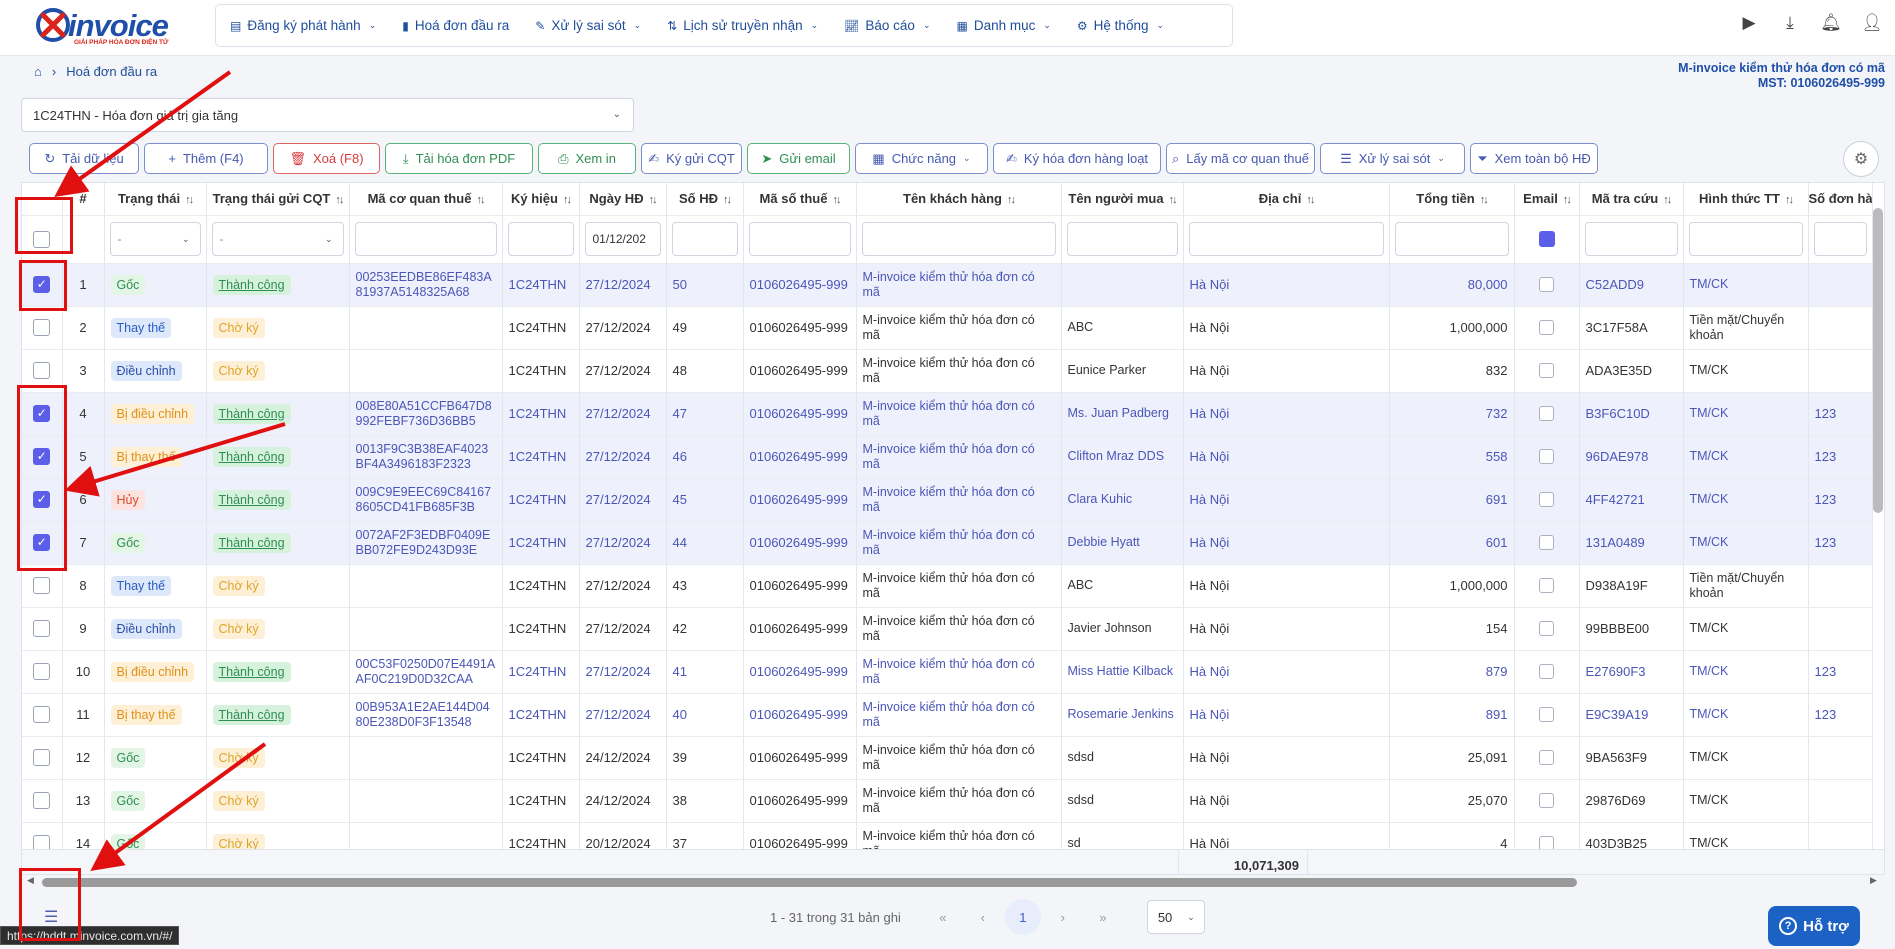  What do you see at coordinates (42, 239) in the screenshot?
I see `select-all-checkbox` at bounding box center [42, 239].